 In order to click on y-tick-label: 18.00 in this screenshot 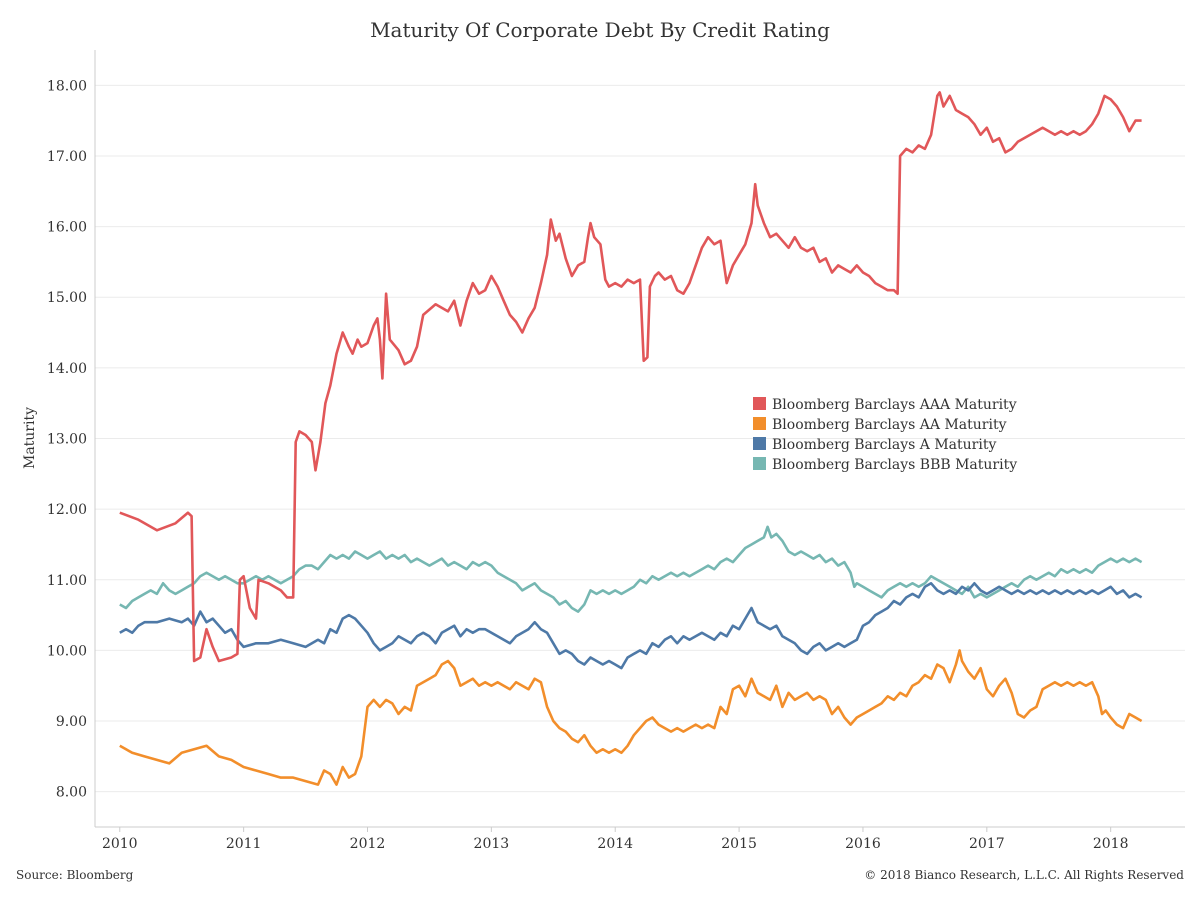, I will do `click(67, 86)`.